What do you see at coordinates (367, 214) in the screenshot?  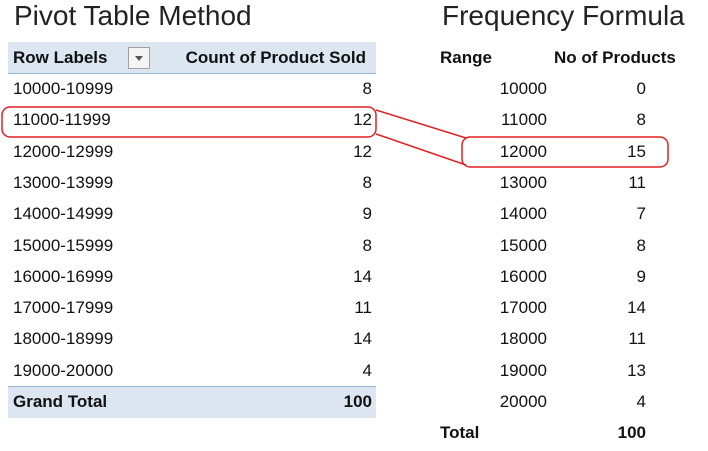 I see `pivot-count: 9` at bounding box center [367, 214].